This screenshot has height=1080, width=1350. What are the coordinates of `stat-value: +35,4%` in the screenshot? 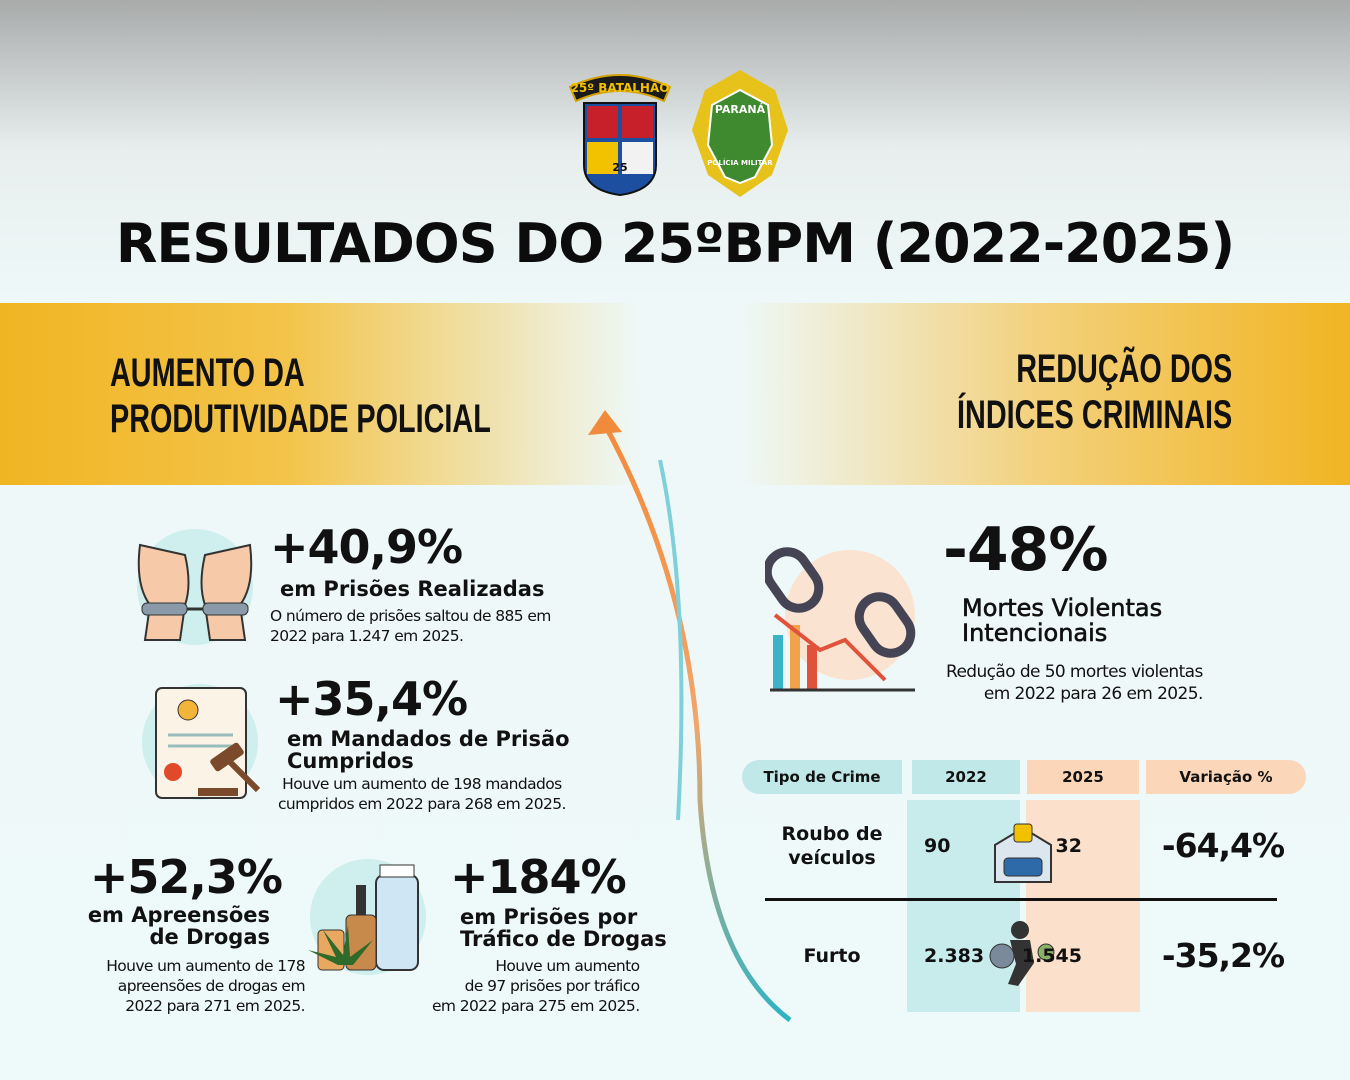 It's located at (371, 699).